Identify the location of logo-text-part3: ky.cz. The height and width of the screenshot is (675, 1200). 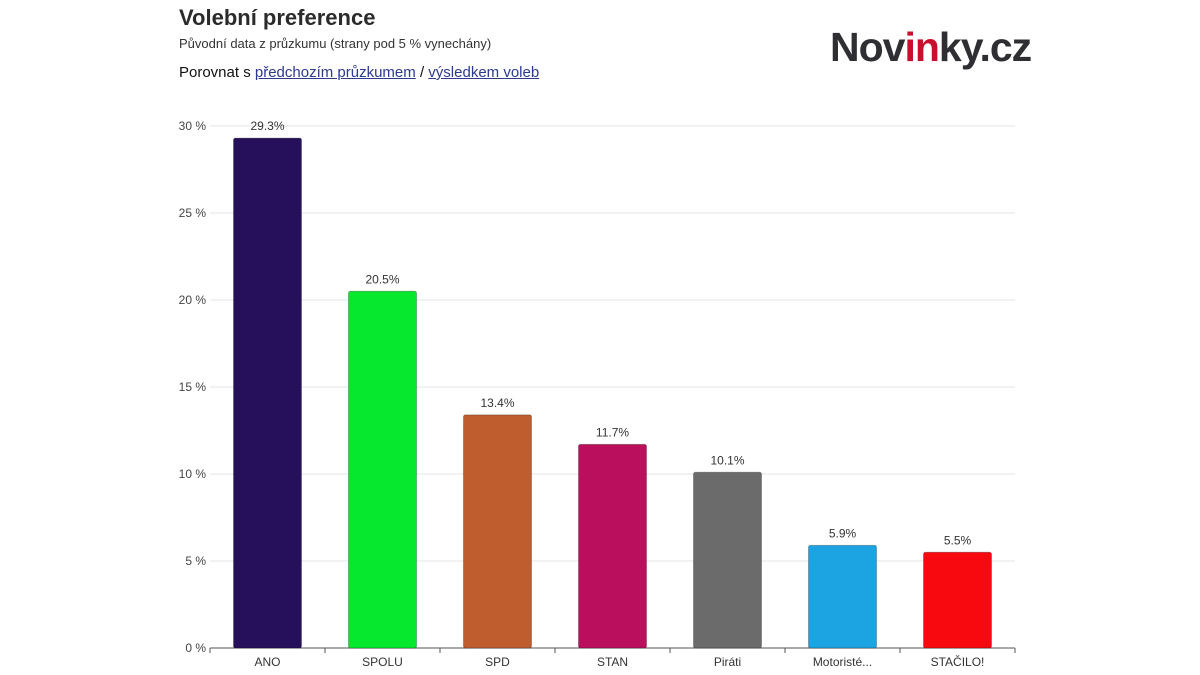
(985, 47).